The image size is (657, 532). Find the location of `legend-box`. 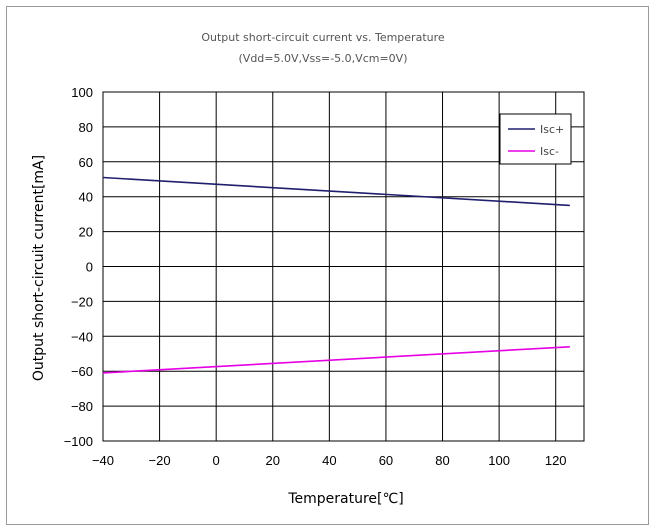

legend-box is located at coordinates (535, 139).